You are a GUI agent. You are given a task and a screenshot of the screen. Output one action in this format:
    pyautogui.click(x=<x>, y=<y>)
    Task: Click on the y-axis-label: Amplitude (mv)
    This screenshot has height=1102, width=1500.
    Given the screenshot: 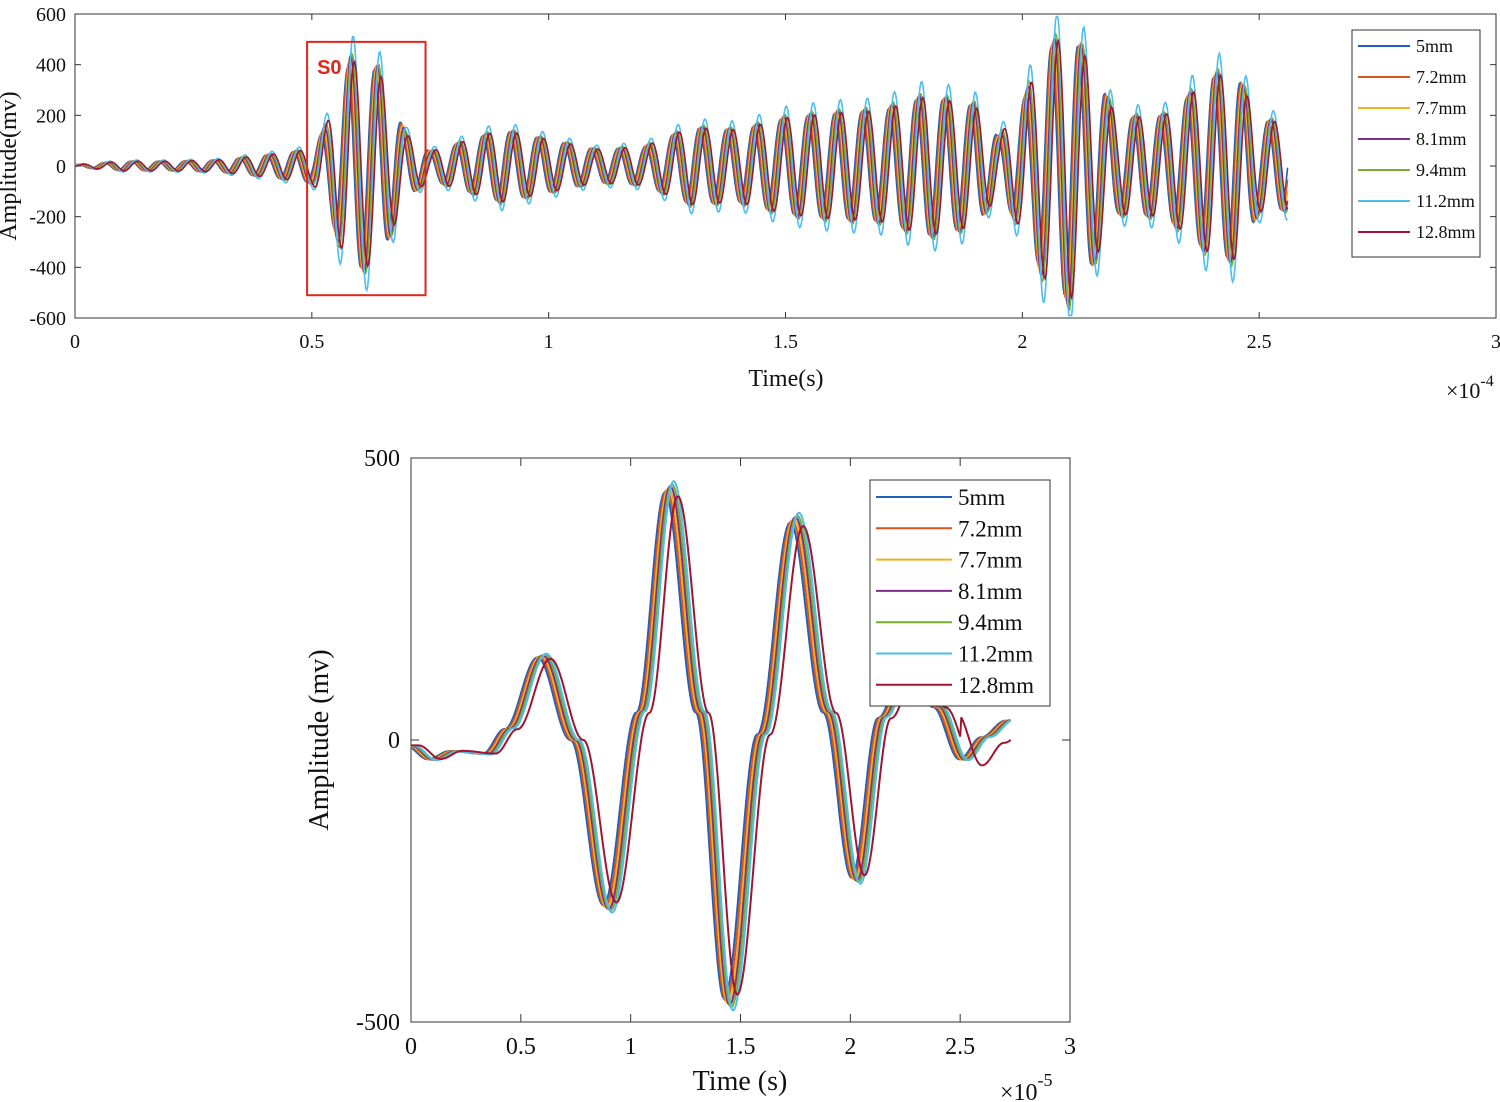 What is the action you would take?
    pyautogui.click(x=319, y=739)
    